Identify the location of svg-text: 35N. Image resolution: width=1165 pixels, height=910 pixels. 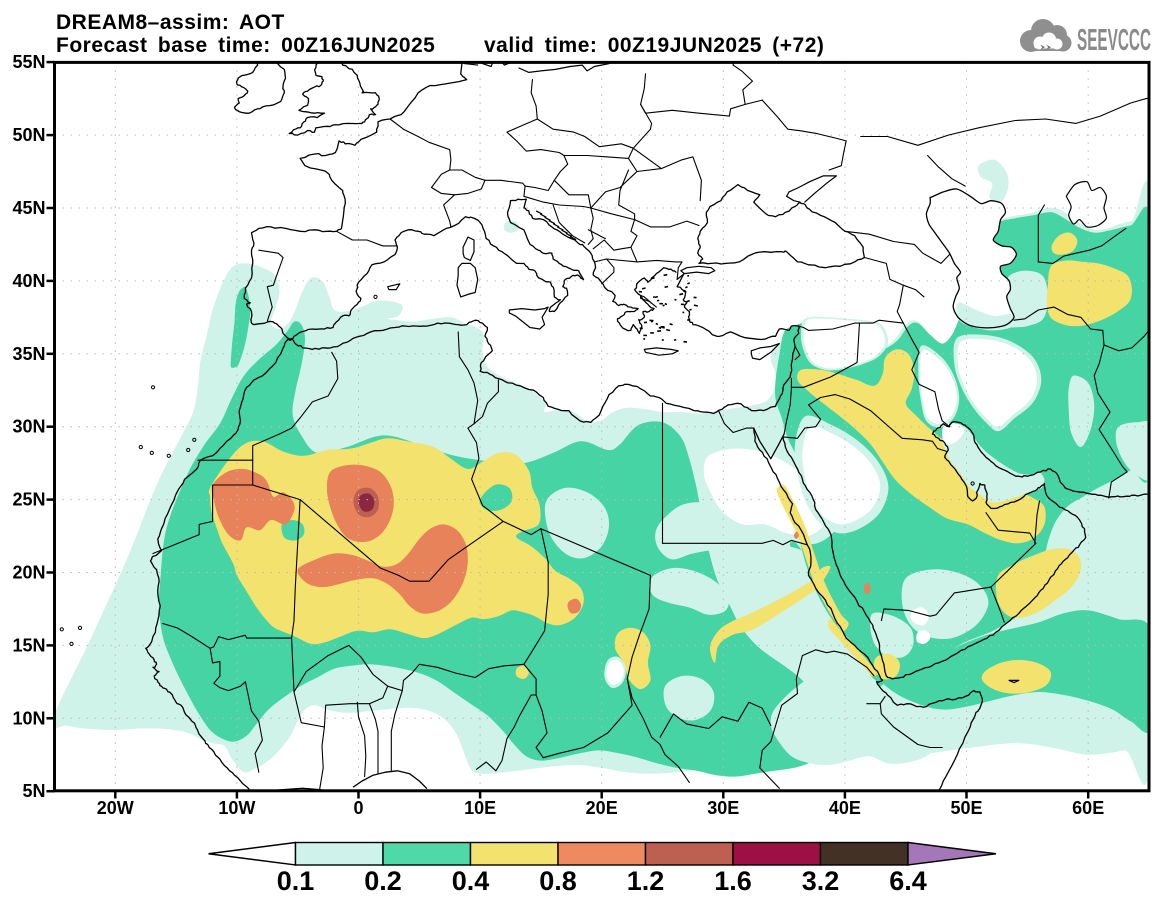
(28, 354).